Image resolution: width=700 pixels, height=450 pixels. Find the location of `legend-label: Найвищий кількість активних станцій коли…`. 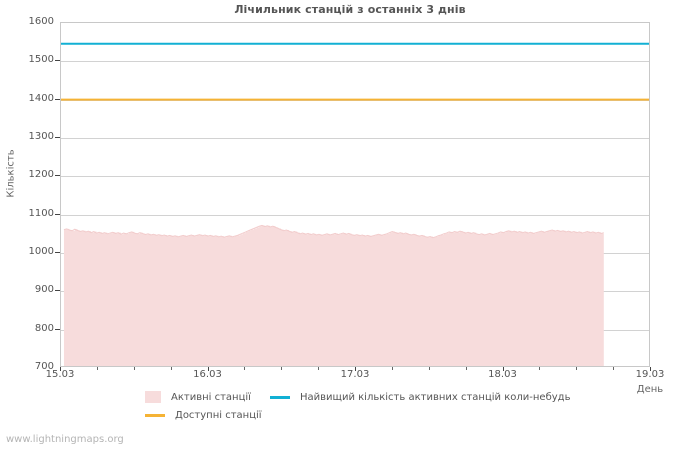

legend-label: Найвищий кількість активних станцій коли… is located at coordinates (435, 397).